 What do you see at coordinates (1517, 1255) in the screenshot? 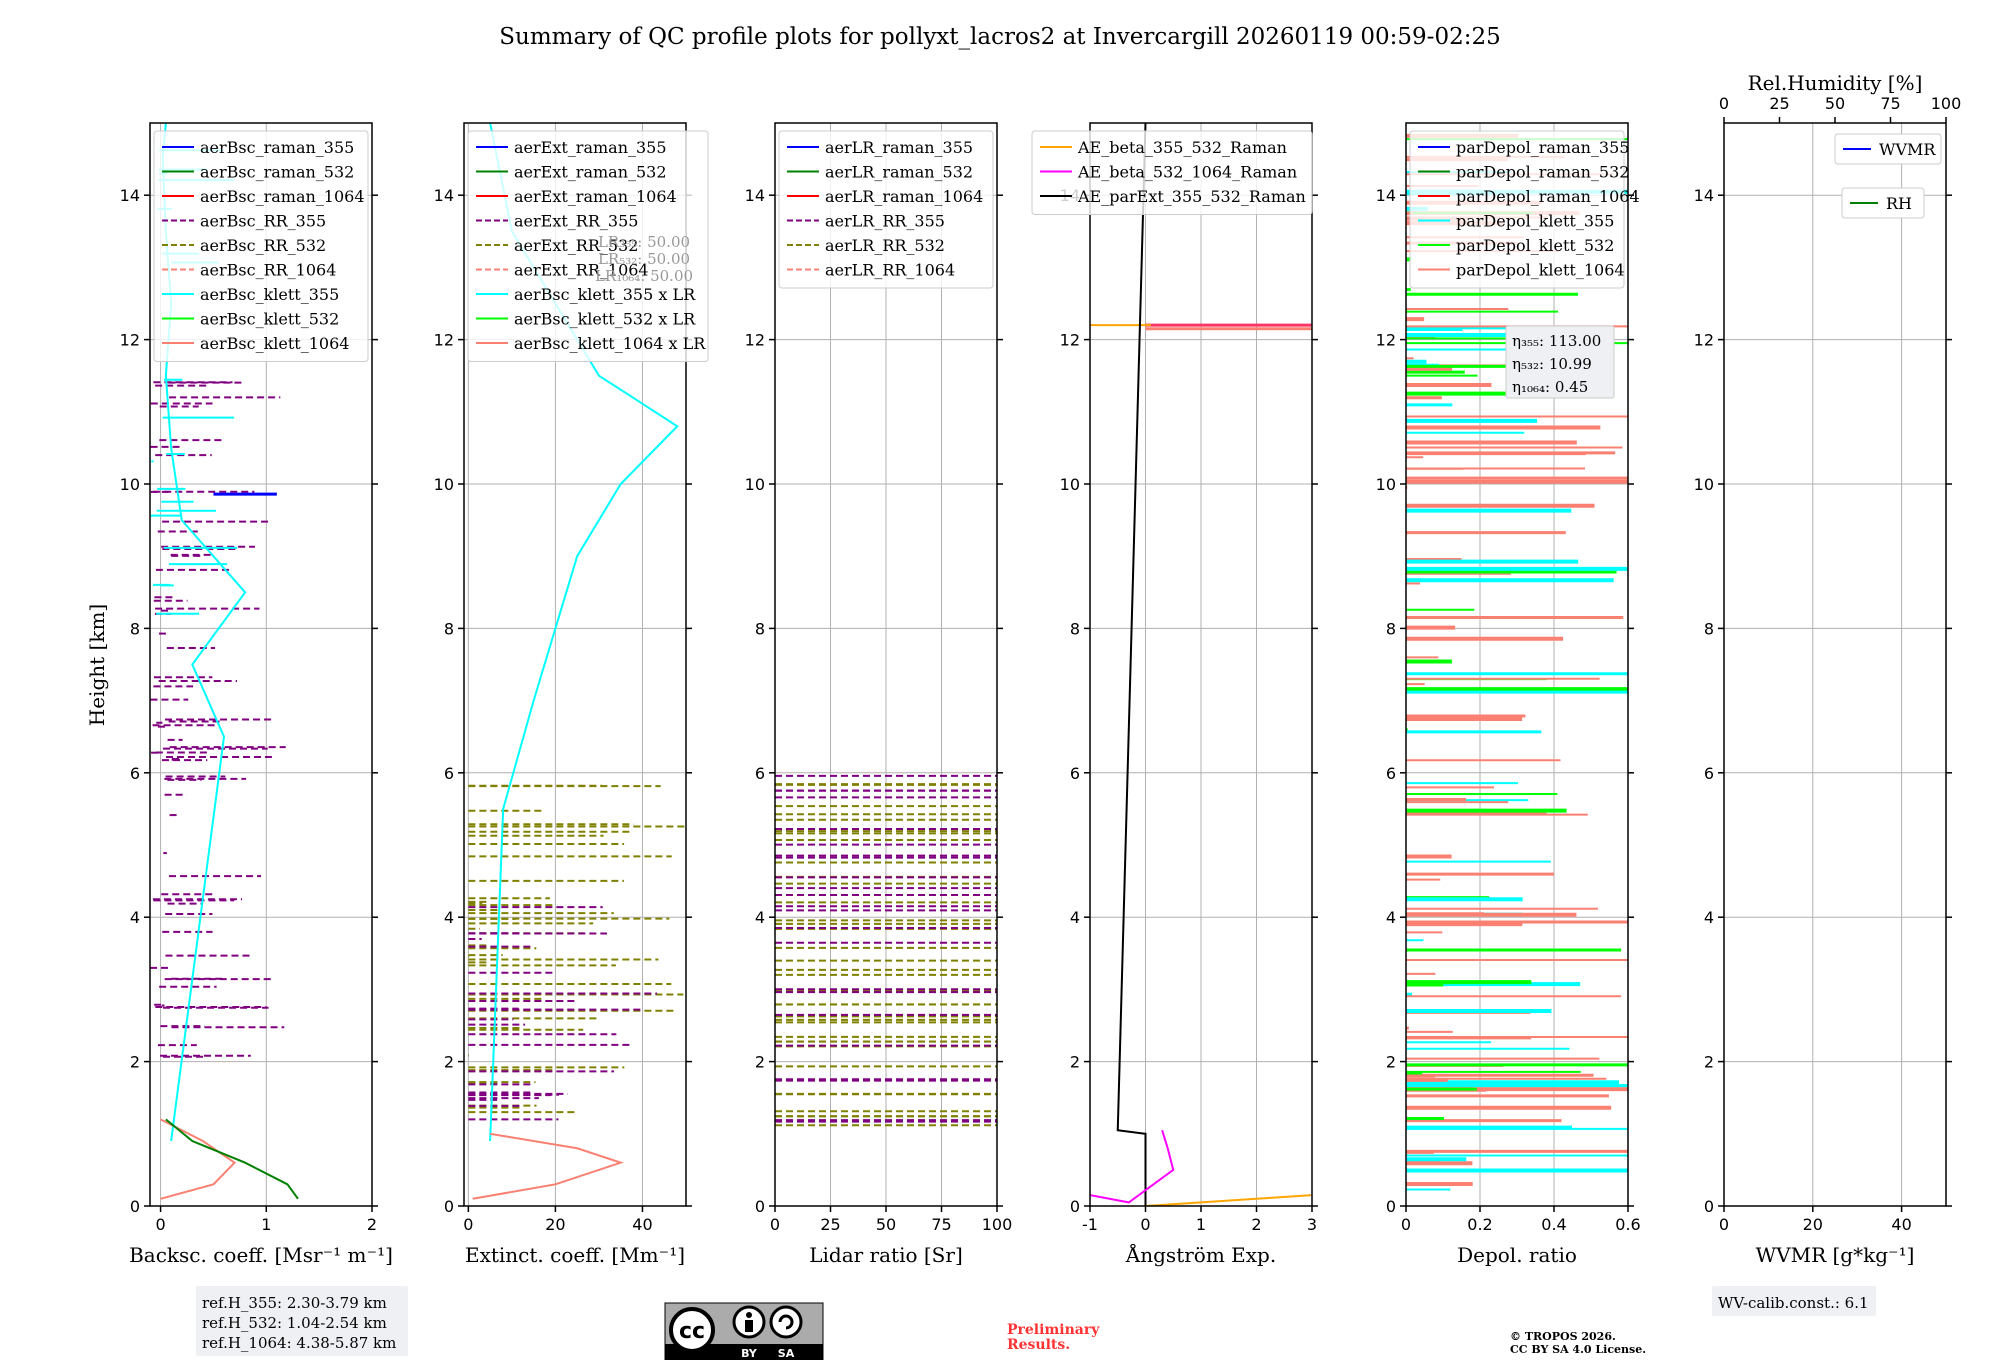
I see `x-axis-label: Depol. ratio` at bounding box center [1517, 1255].